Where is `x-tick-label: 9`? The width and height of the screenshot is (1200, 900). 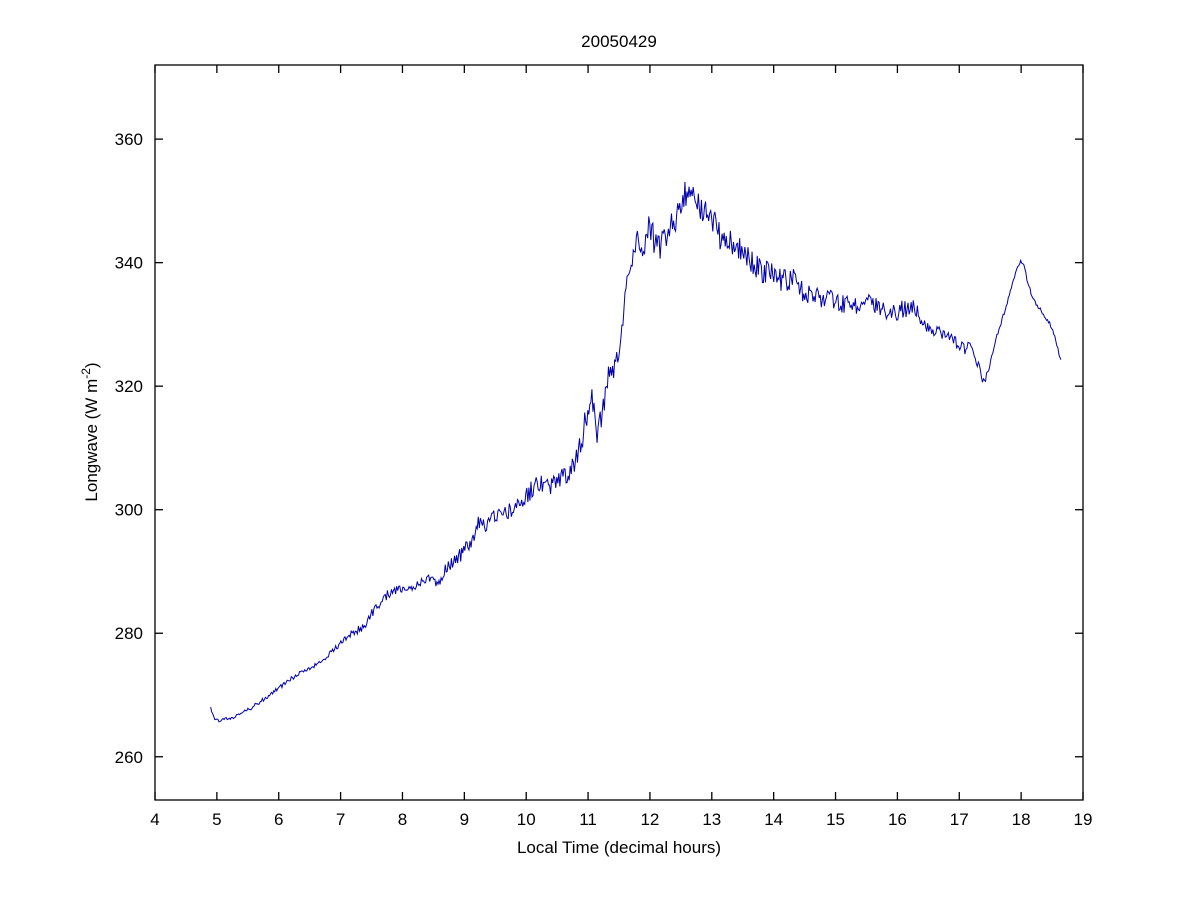 x-tick-label: 9 is located at coordinates (464, 819).